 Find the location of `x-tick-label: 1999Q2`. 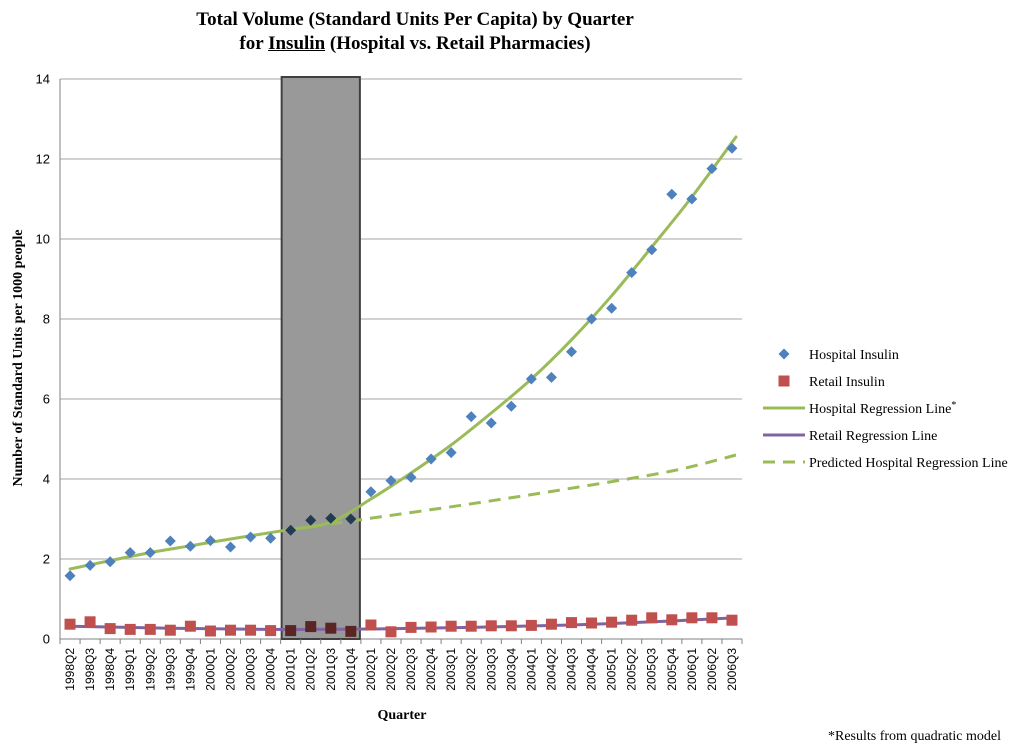

x-tick-label: 1999Q2 is located at coordinates (150, 669).